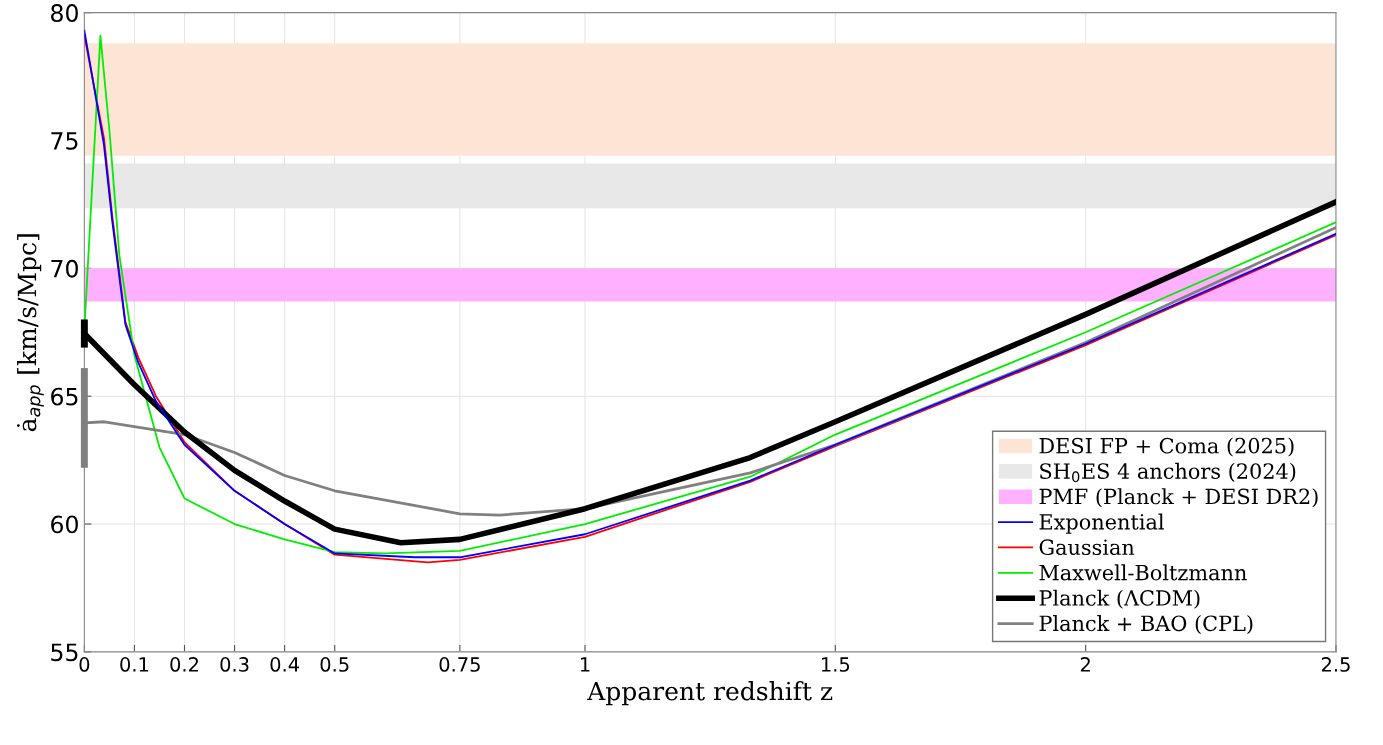  What do you see at coordinates (585, 664) in the screenshot?
I see `x-tick-label: 1` at bounding box center [585, 664].